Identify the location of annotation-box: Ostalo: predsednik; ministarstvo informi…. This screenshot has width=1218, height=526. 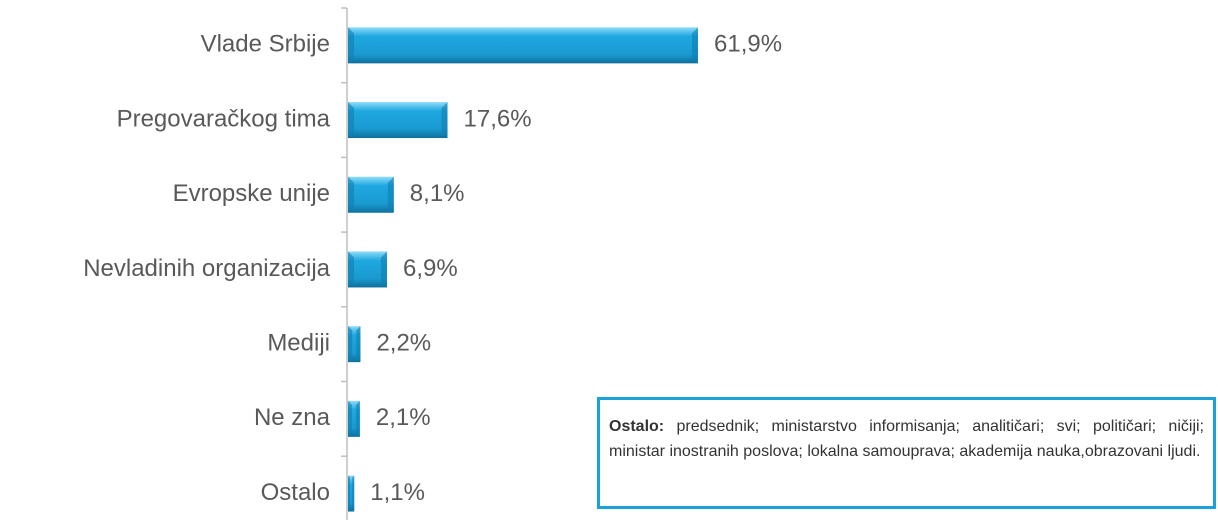
(906, 453).